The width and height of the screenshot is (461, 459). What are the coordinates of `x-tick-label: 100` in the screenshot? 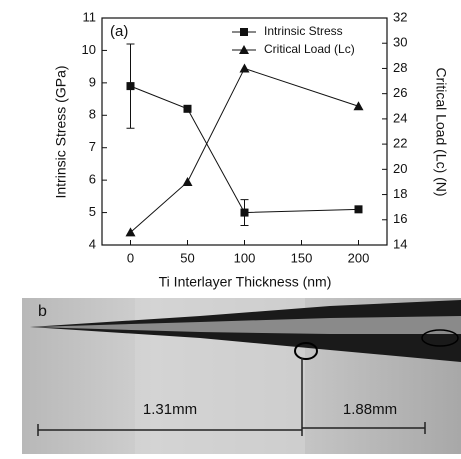 It's located at (245, 257).